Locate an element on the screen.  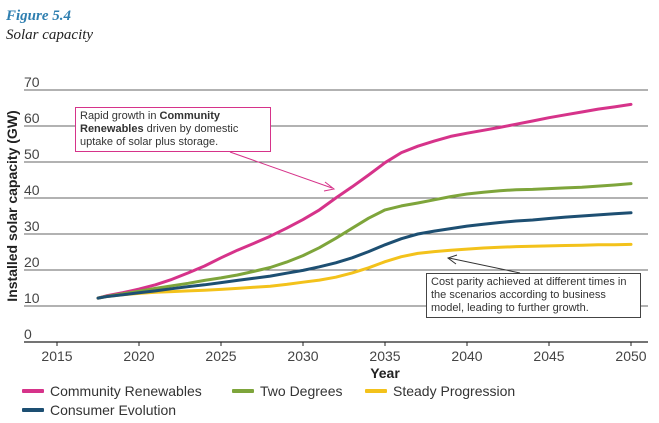
y-tick-label: 70 is located at coordinates (32, 82).